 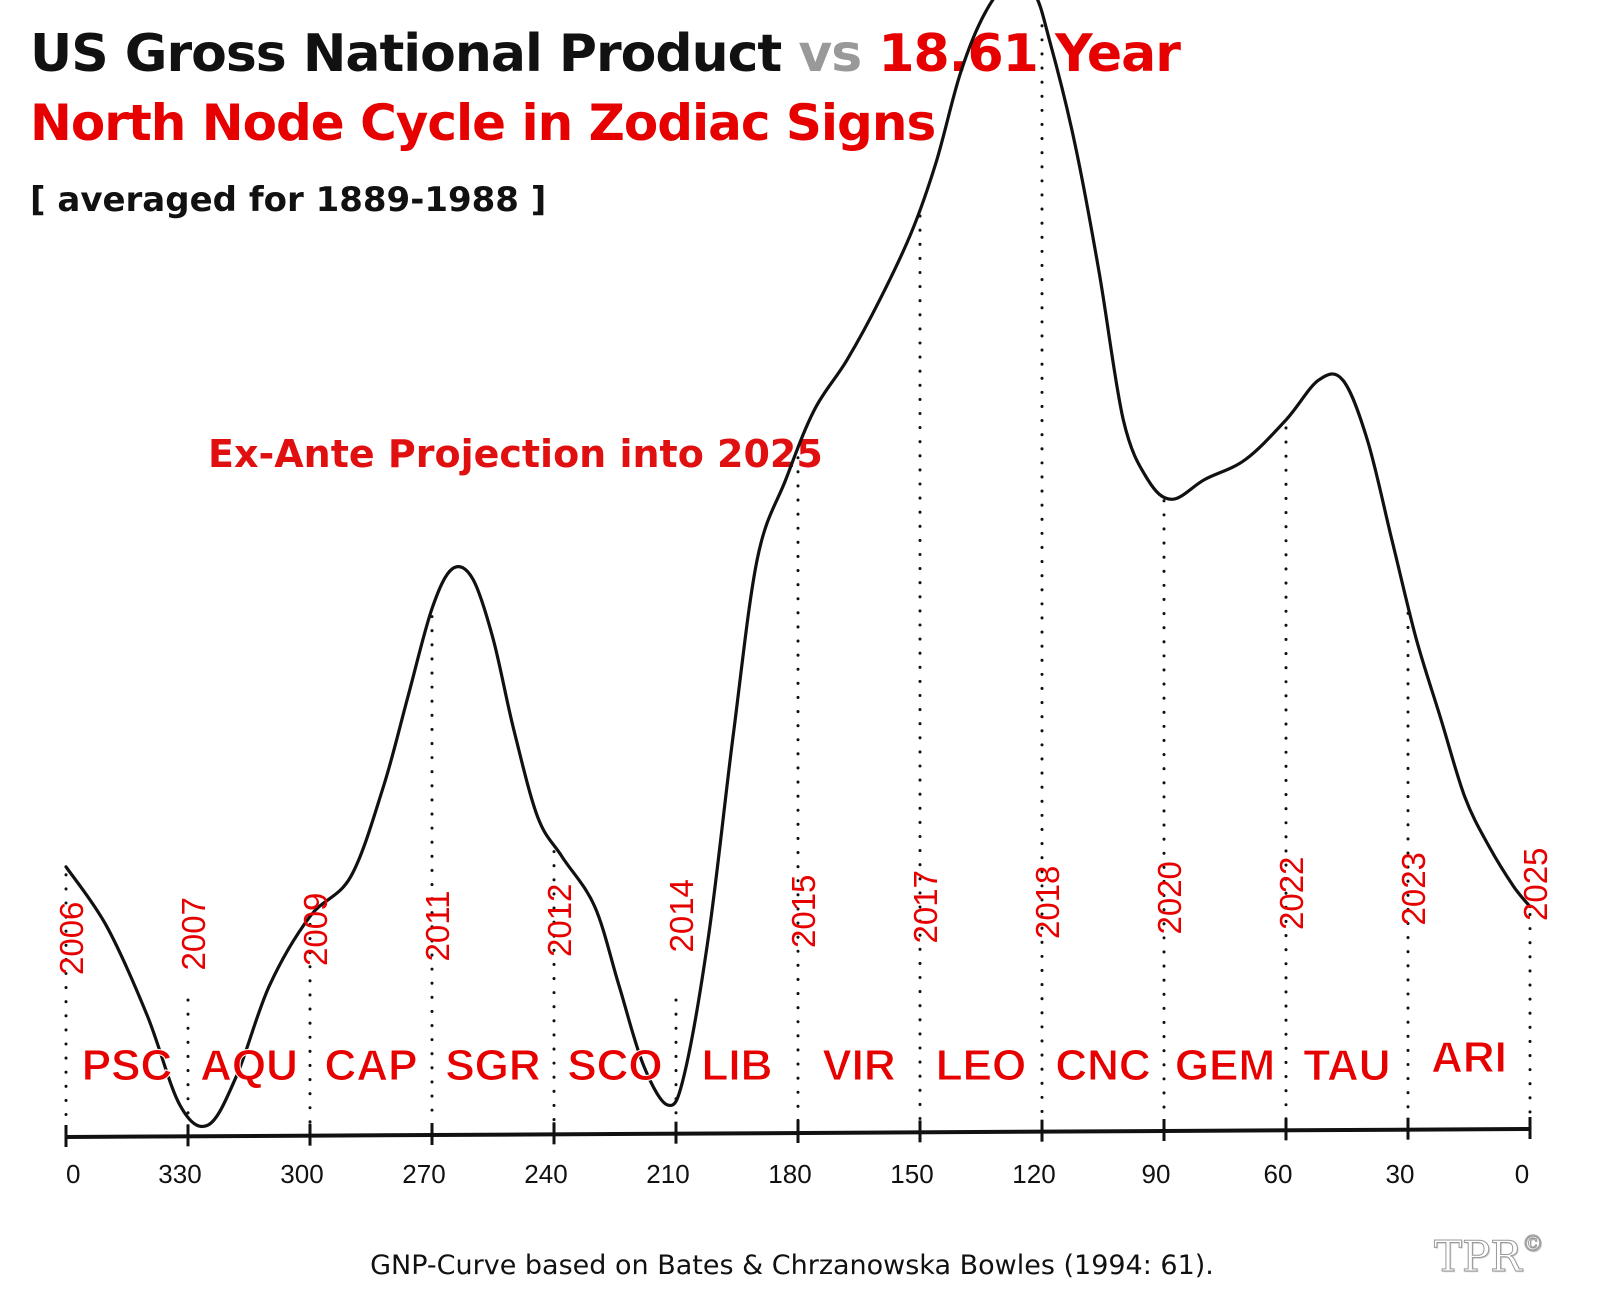 I want to click on tpr-watermark: TPR©, so click(x=1489, y=1257).